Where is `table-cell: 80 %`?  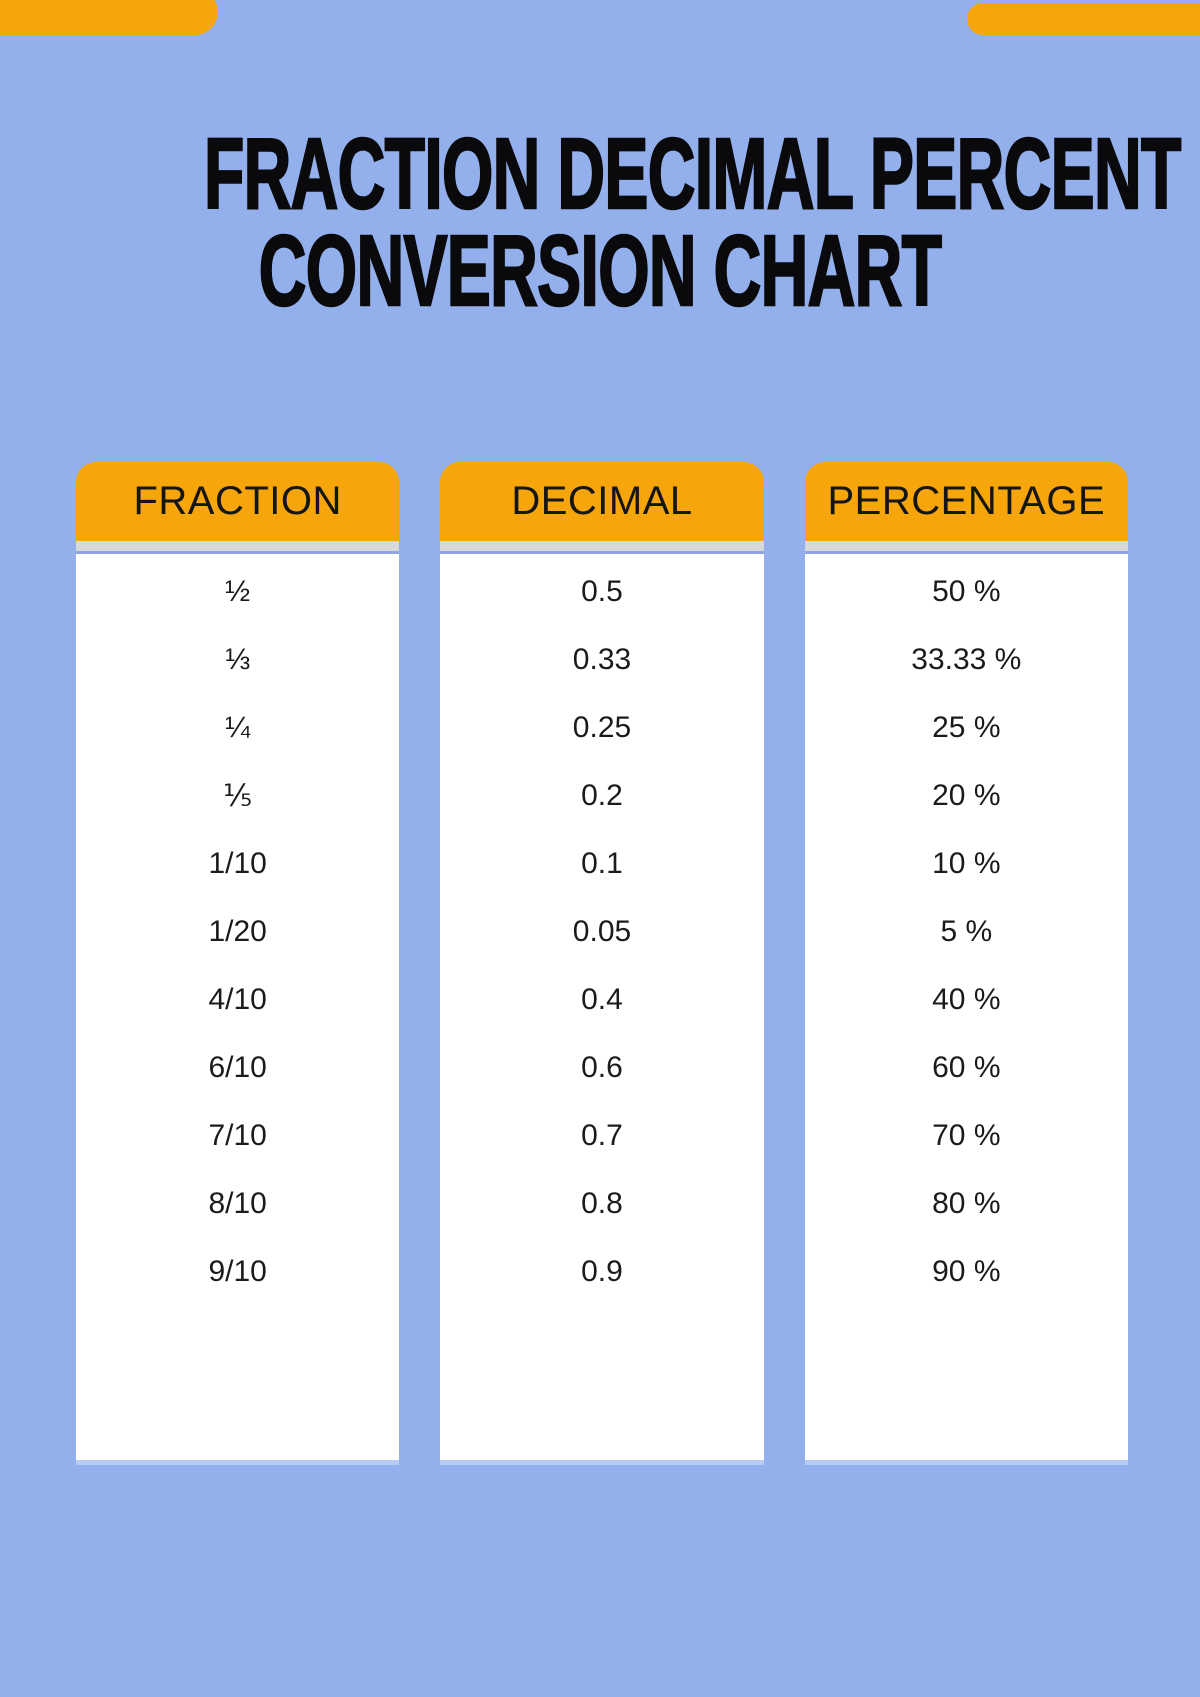
table-cell: 80 % is located at coordinates (966, 1203).